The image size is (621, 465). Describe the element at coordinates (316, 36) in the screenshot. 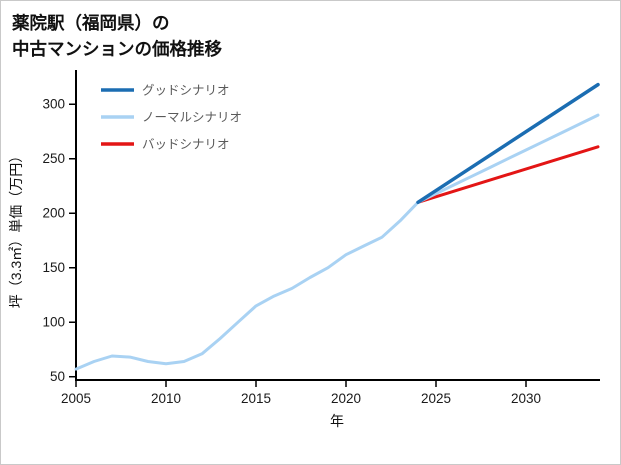

I see `chart-title: 薬院駅（福岡県）の 中古マンションの価格推移` at that location.